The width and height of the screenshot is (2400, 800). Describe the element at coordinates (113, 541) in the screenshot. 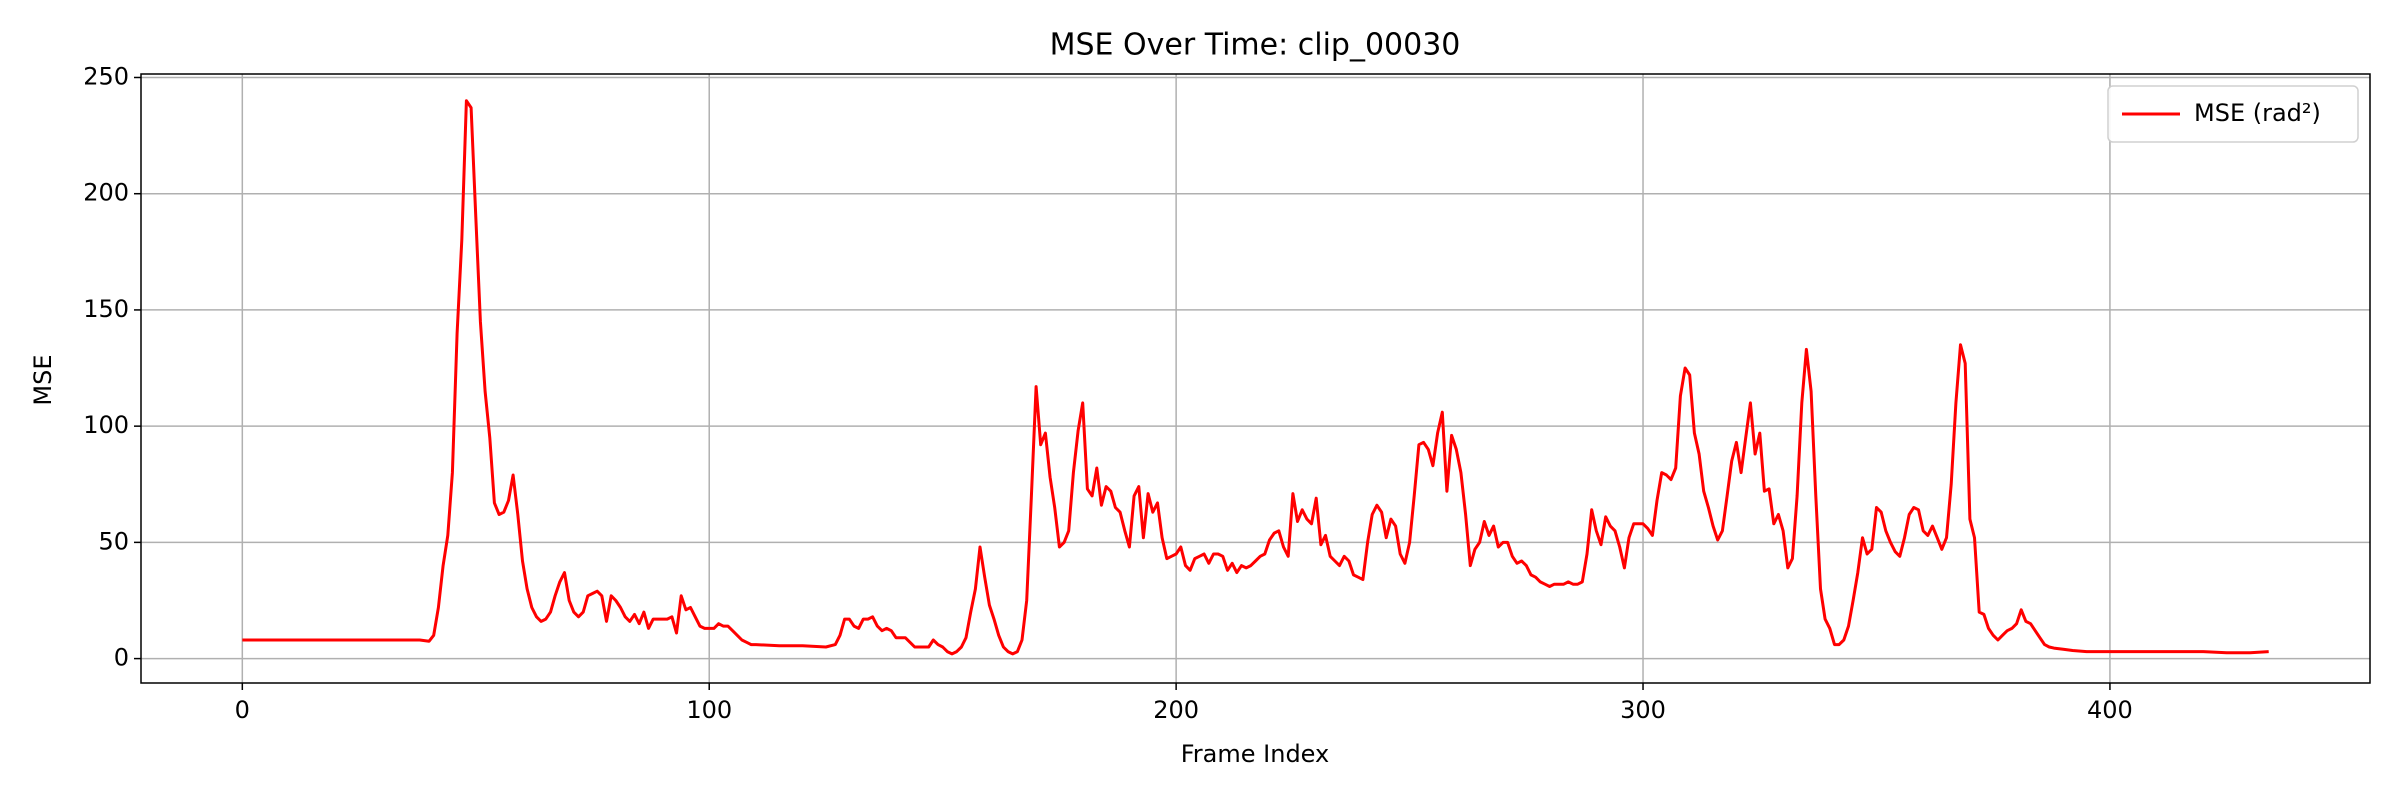

I see `y-tick-label: 50` at that location.